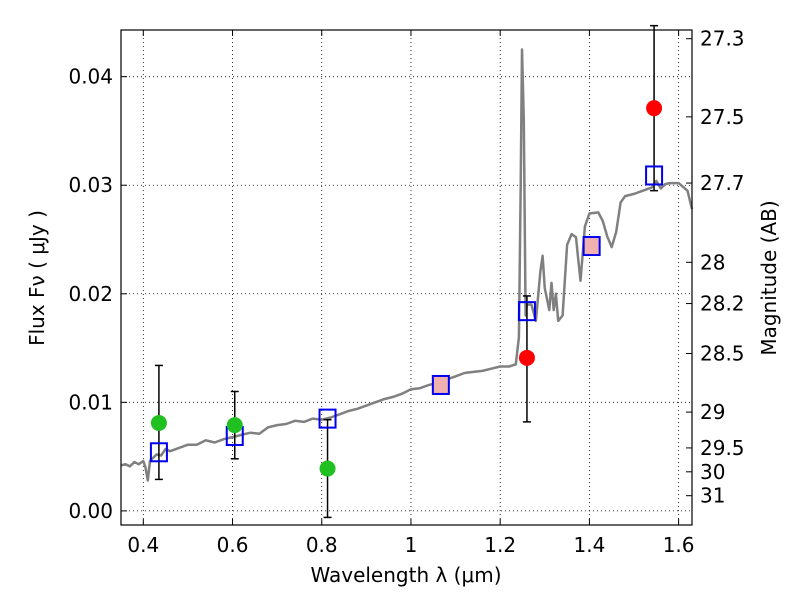 This screenshot has height=600, width=800. Describe the element at coordinates (500, 545) in the screenshot. I see `x-tick-label: 1.2` at that location.